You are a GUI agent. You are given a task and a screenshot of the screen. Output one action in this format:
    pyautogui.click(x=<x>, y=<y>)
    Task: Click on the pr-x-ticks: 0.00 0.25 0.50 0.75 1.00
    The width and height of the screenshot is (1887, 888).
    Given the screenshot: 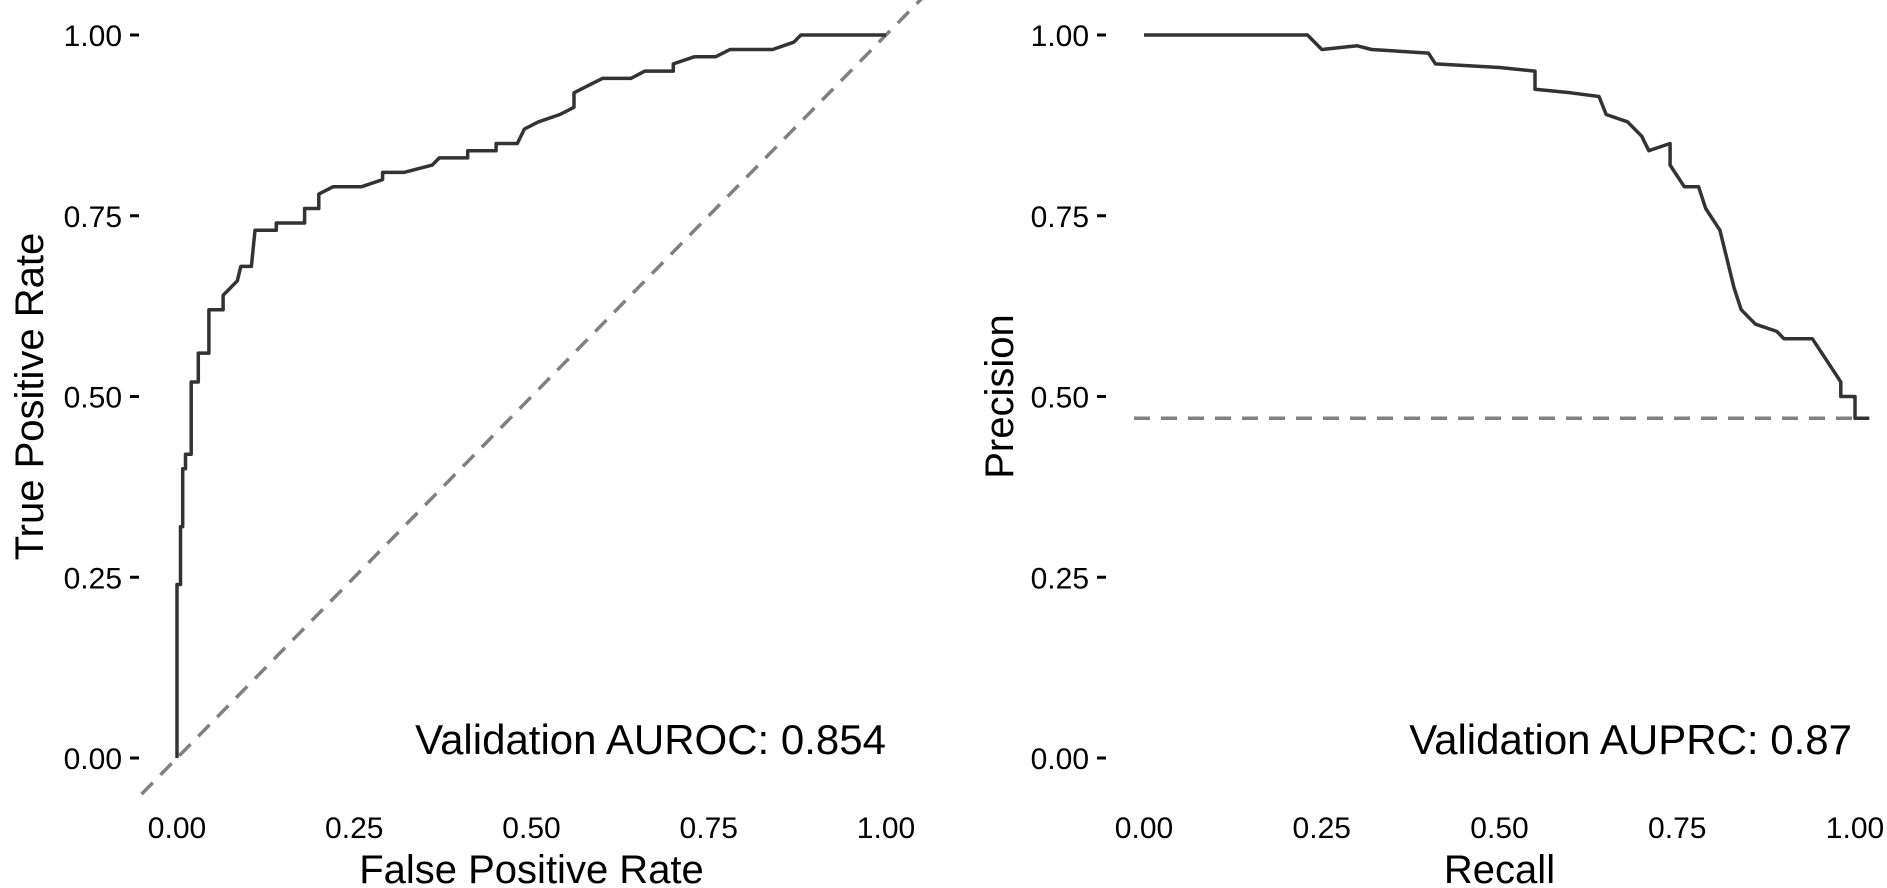 What is the action you would take?
    pyautogui.click(x=1499, y=828)
    